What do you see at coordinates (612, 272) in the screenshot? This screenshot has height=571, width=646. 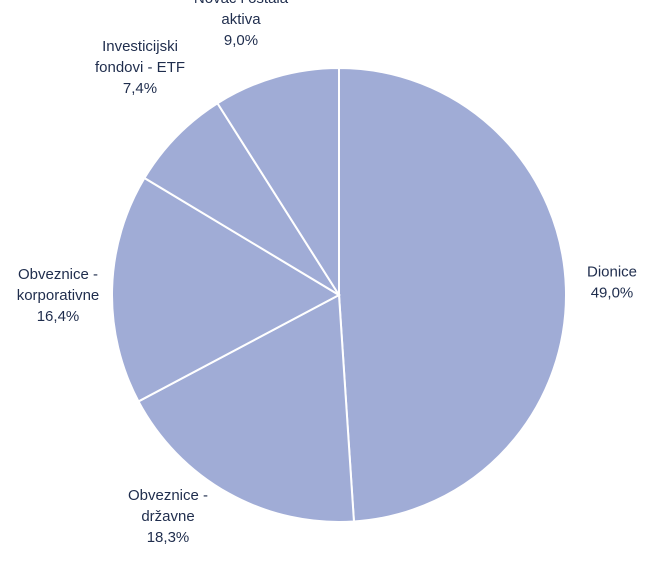 I see `slice-name-label: Dionice` at bounding box center [612, 272].